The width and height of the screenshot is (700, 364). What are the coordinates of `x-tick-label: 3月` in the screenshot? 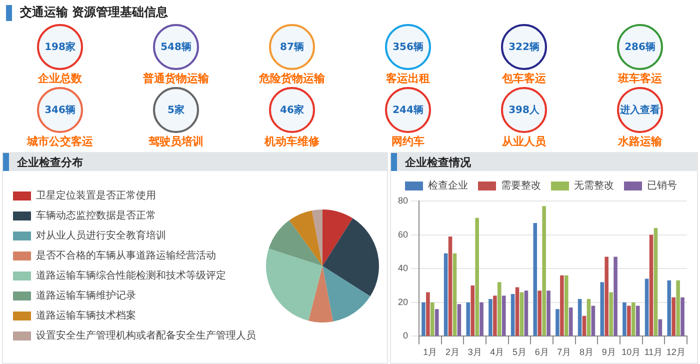 It's located at (475, 352).